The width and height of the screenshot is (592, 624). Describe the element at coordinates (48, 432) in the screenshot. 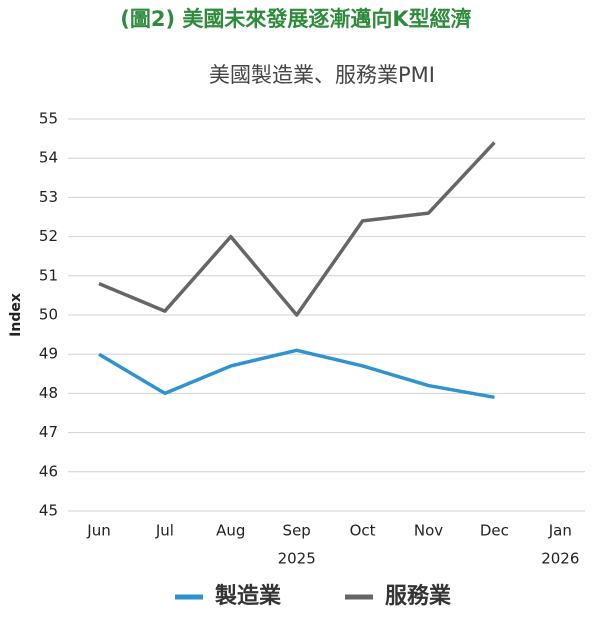

I see `y-tick-label: 47` at that location.